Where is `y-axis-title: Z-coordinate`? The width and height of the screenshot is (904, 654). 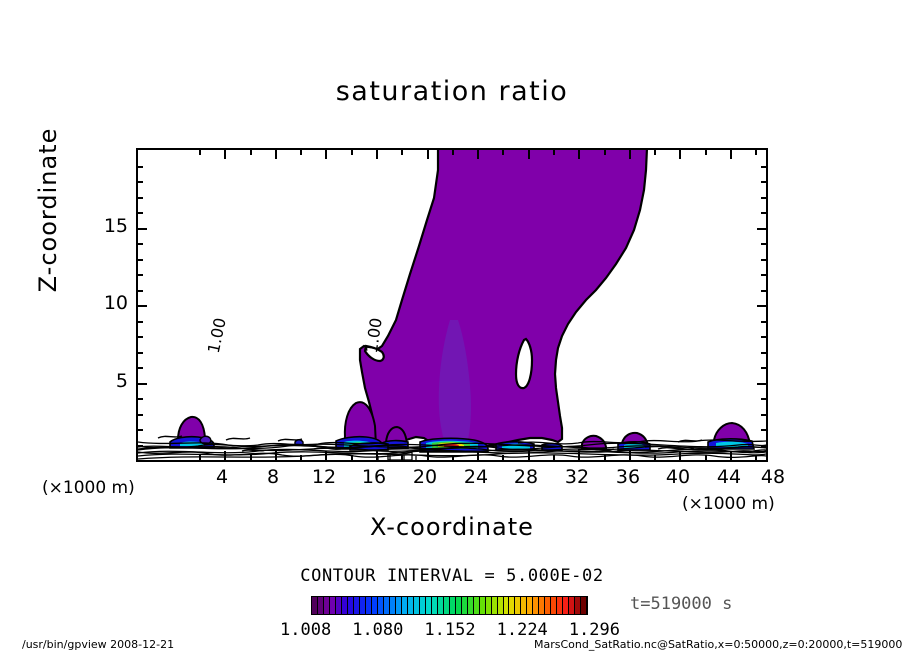 y-axis-title: Z-coordinate is located at coordinates (48, 210).